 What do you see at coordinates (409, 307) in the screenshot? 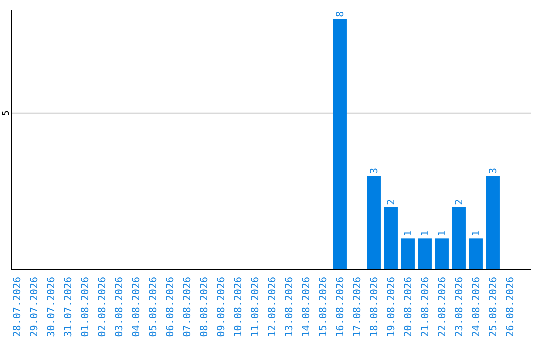
I see `x-tick-label: 20.08.2026` at bounding box center [409, 307].